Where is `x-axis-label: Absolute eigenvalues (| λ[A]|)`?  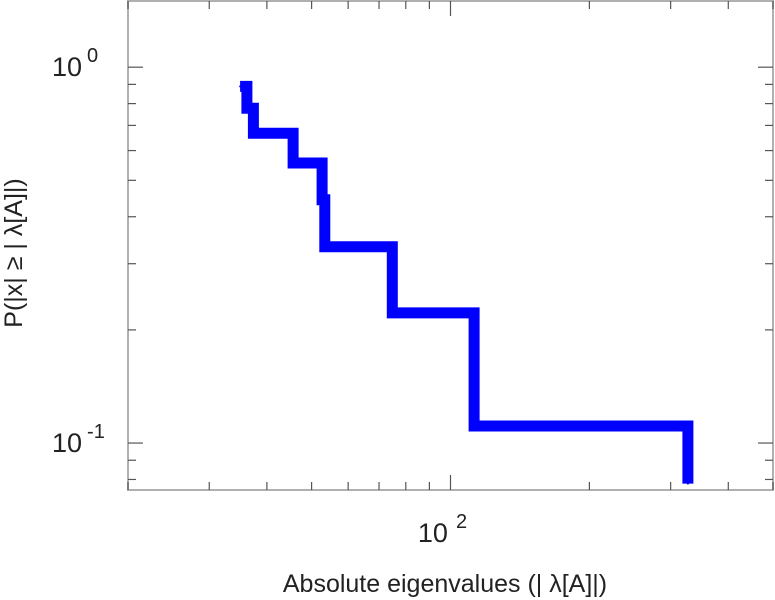 x-axis-label: Absolute eigenvalues (| λ[A]|) is located at coordinates (445, 584).